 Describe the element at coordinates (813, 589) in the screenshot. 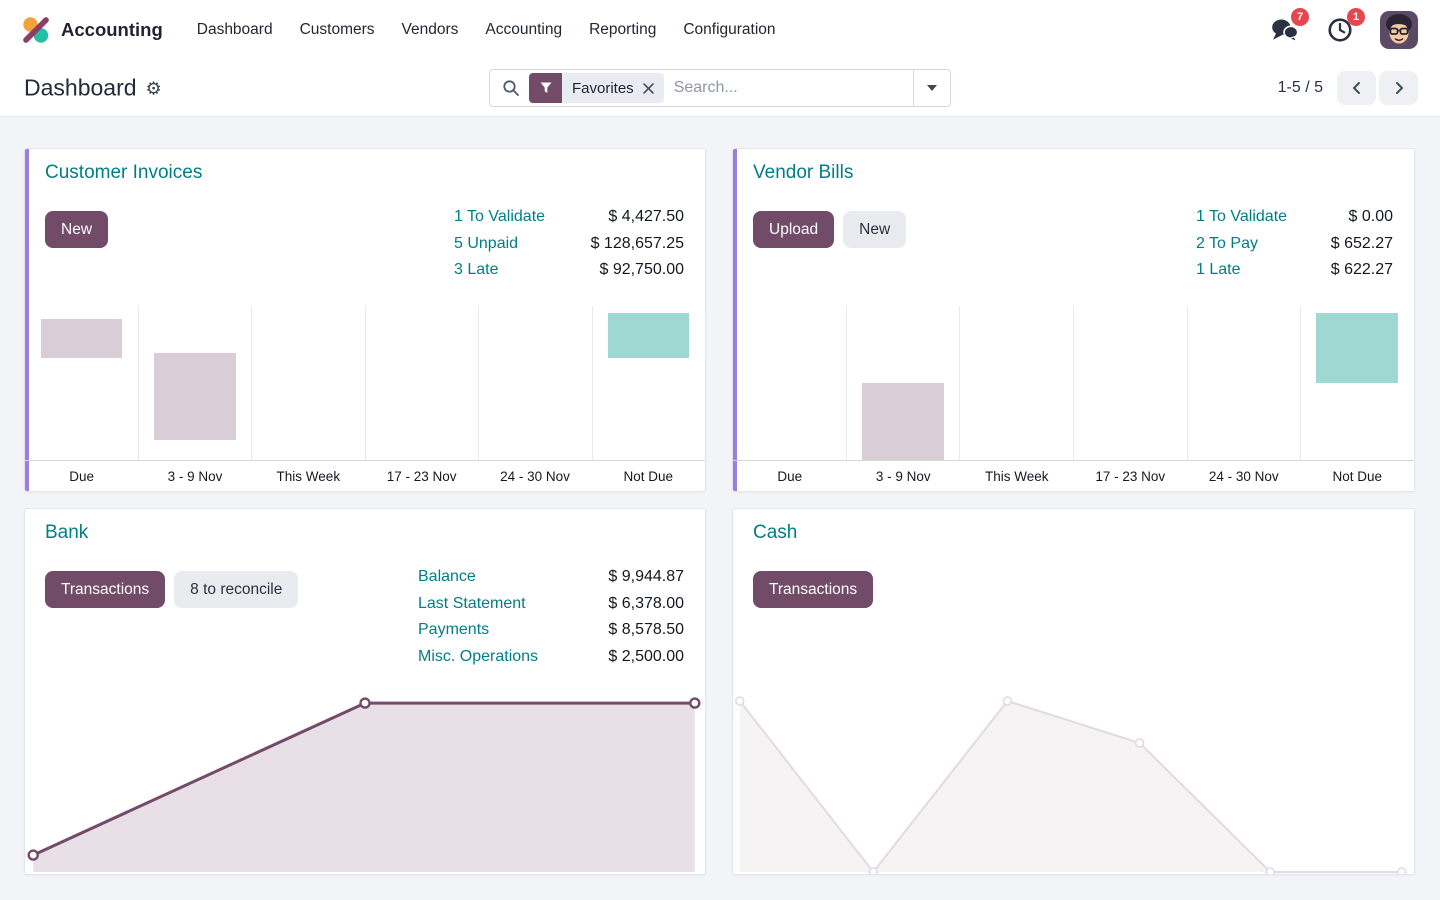

I see `cash-transactions-button: Transactions` at that location.